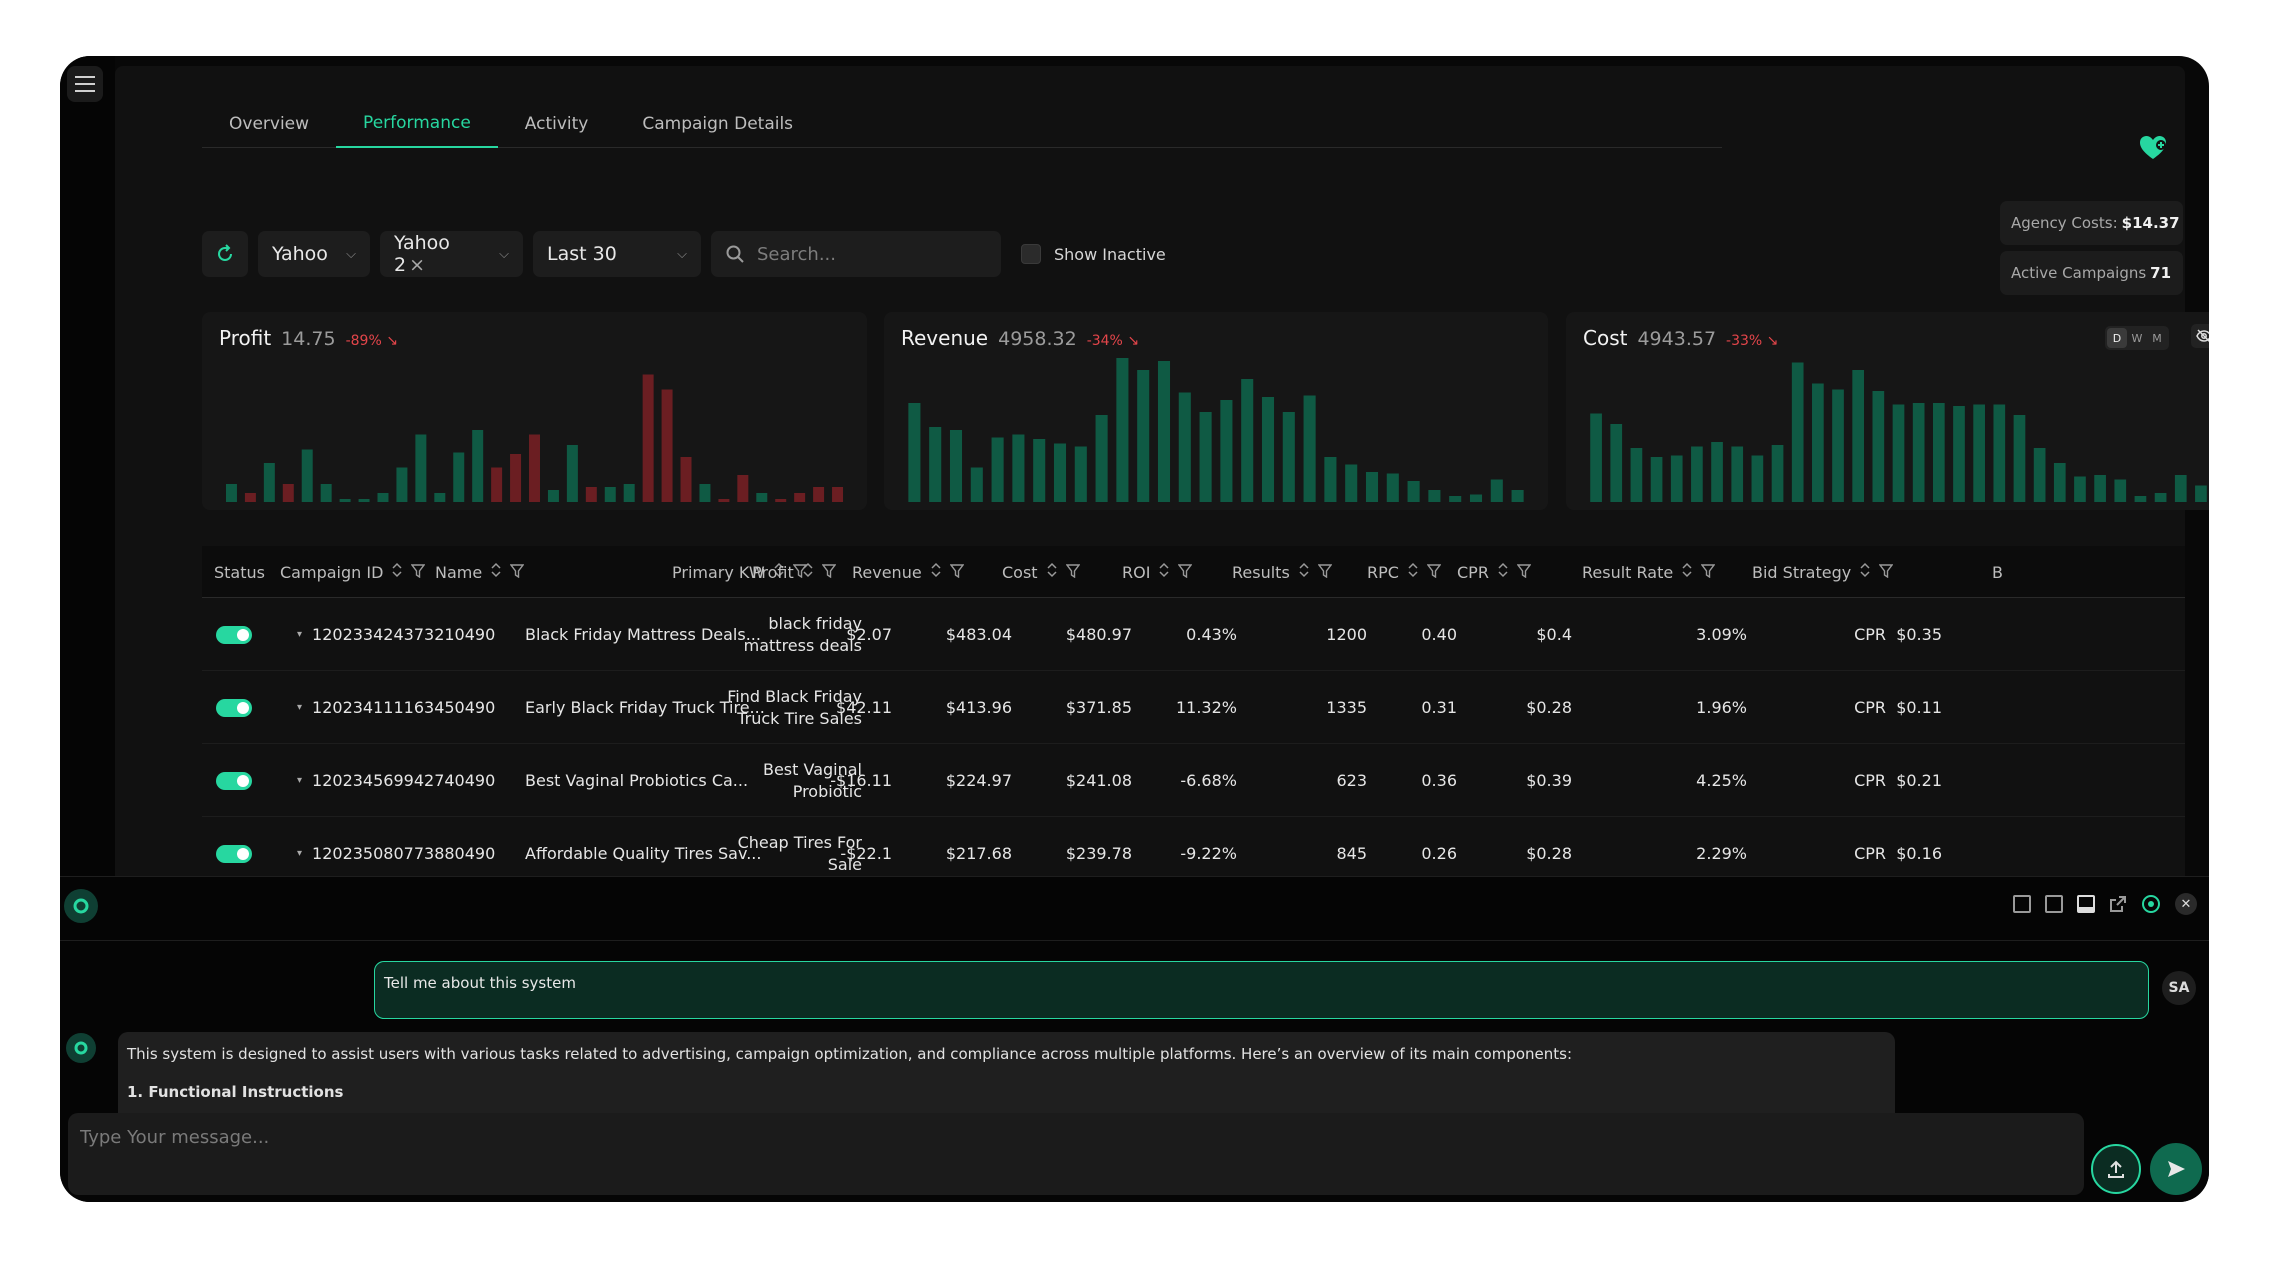 The height and width of the screenshot is (1266, 2269). Describe the element at coordinates (2086, 904) in the screenshot. I see `bottom-panel-icon` at that location.